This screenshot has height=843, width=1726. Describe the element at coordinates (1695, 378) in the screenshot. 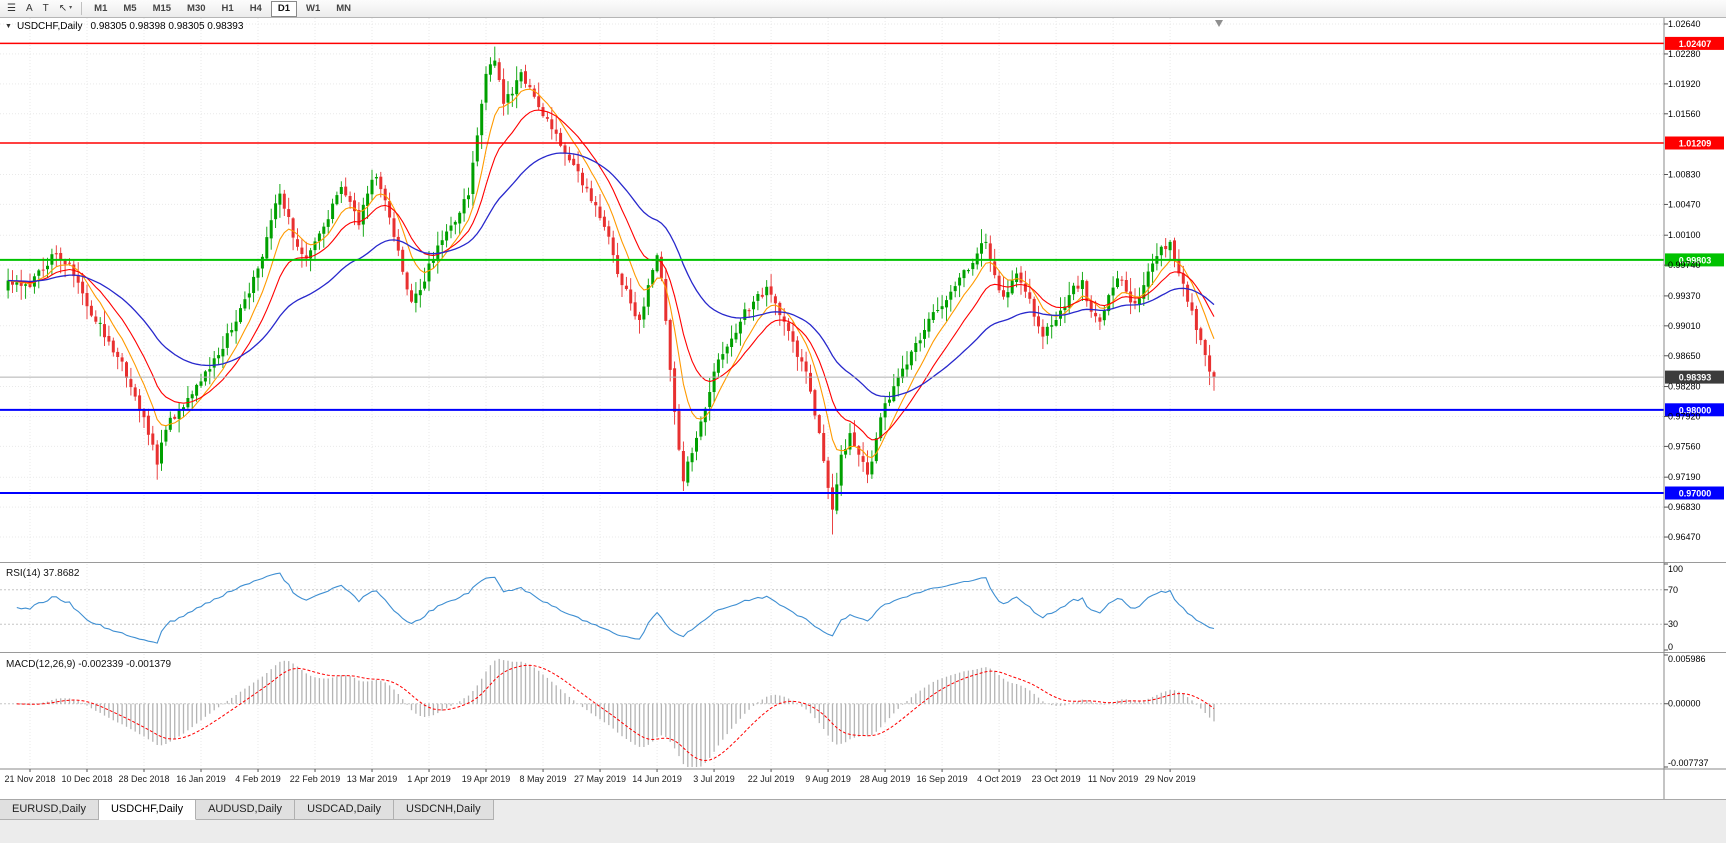

I see `svg-text: 0.98393` at that location.